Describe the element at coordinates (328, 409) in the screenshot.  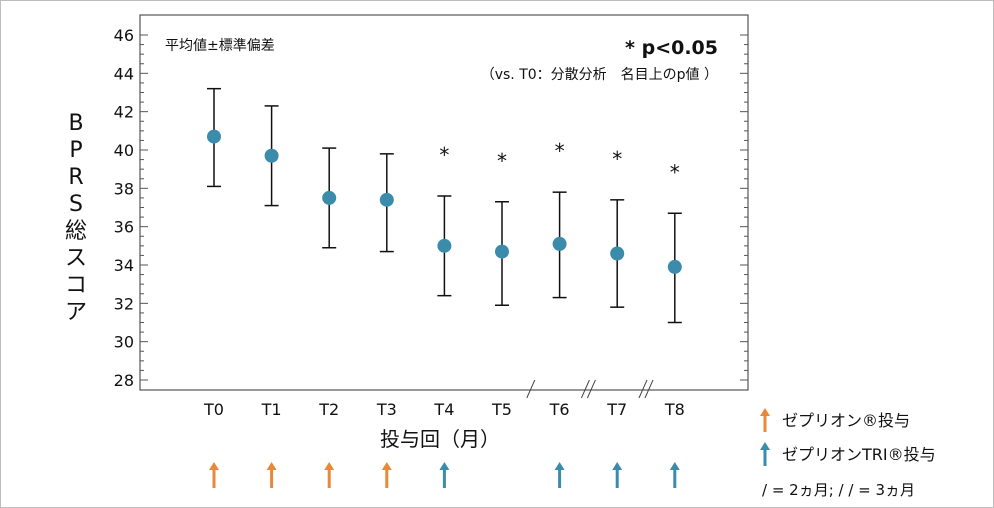
I see `x-tick-label: T2` at that location.